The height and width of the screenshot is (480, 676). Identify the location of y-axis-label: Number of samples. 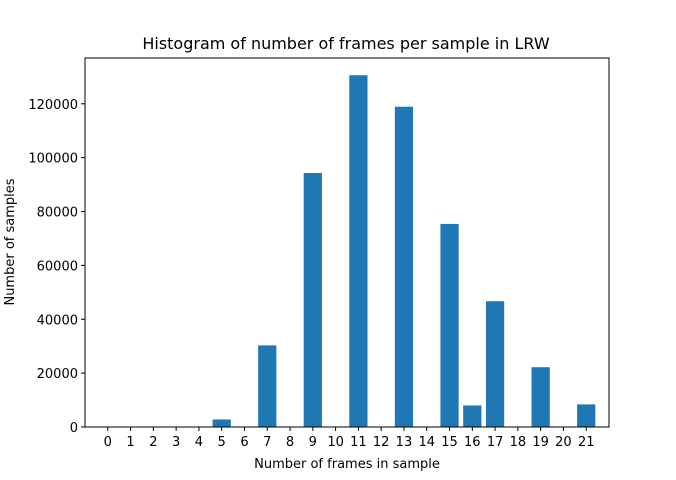
(10, 241).